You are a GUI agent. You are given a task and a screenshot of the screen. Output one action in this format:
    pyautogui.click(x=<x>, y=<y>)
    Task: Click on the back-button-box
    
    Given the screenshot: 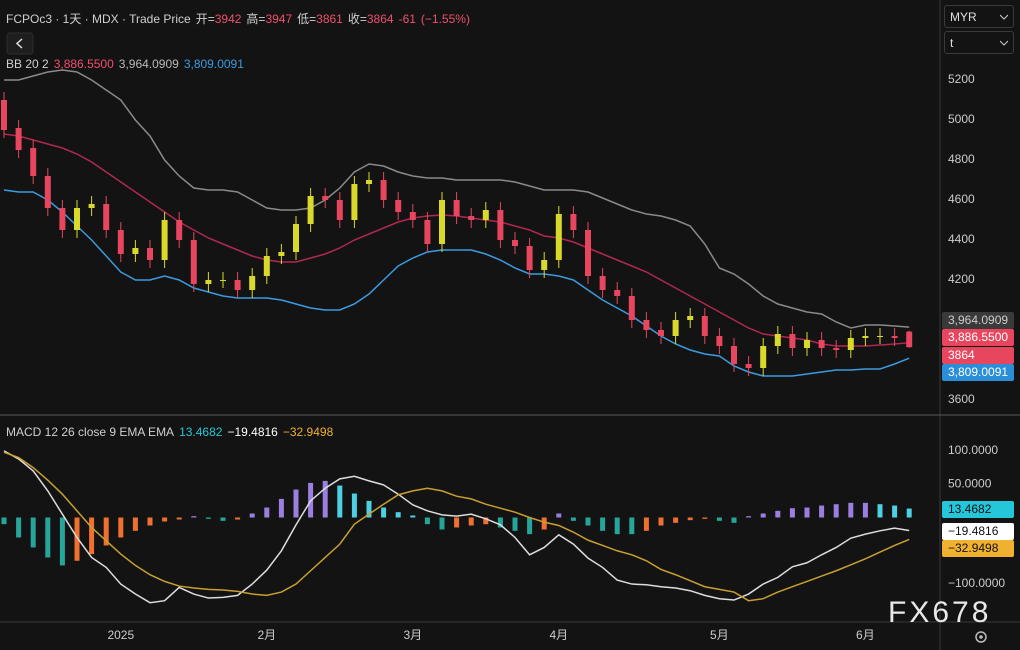 What is the action you would take?
    pyautogui.click(x=20, y=43)
    